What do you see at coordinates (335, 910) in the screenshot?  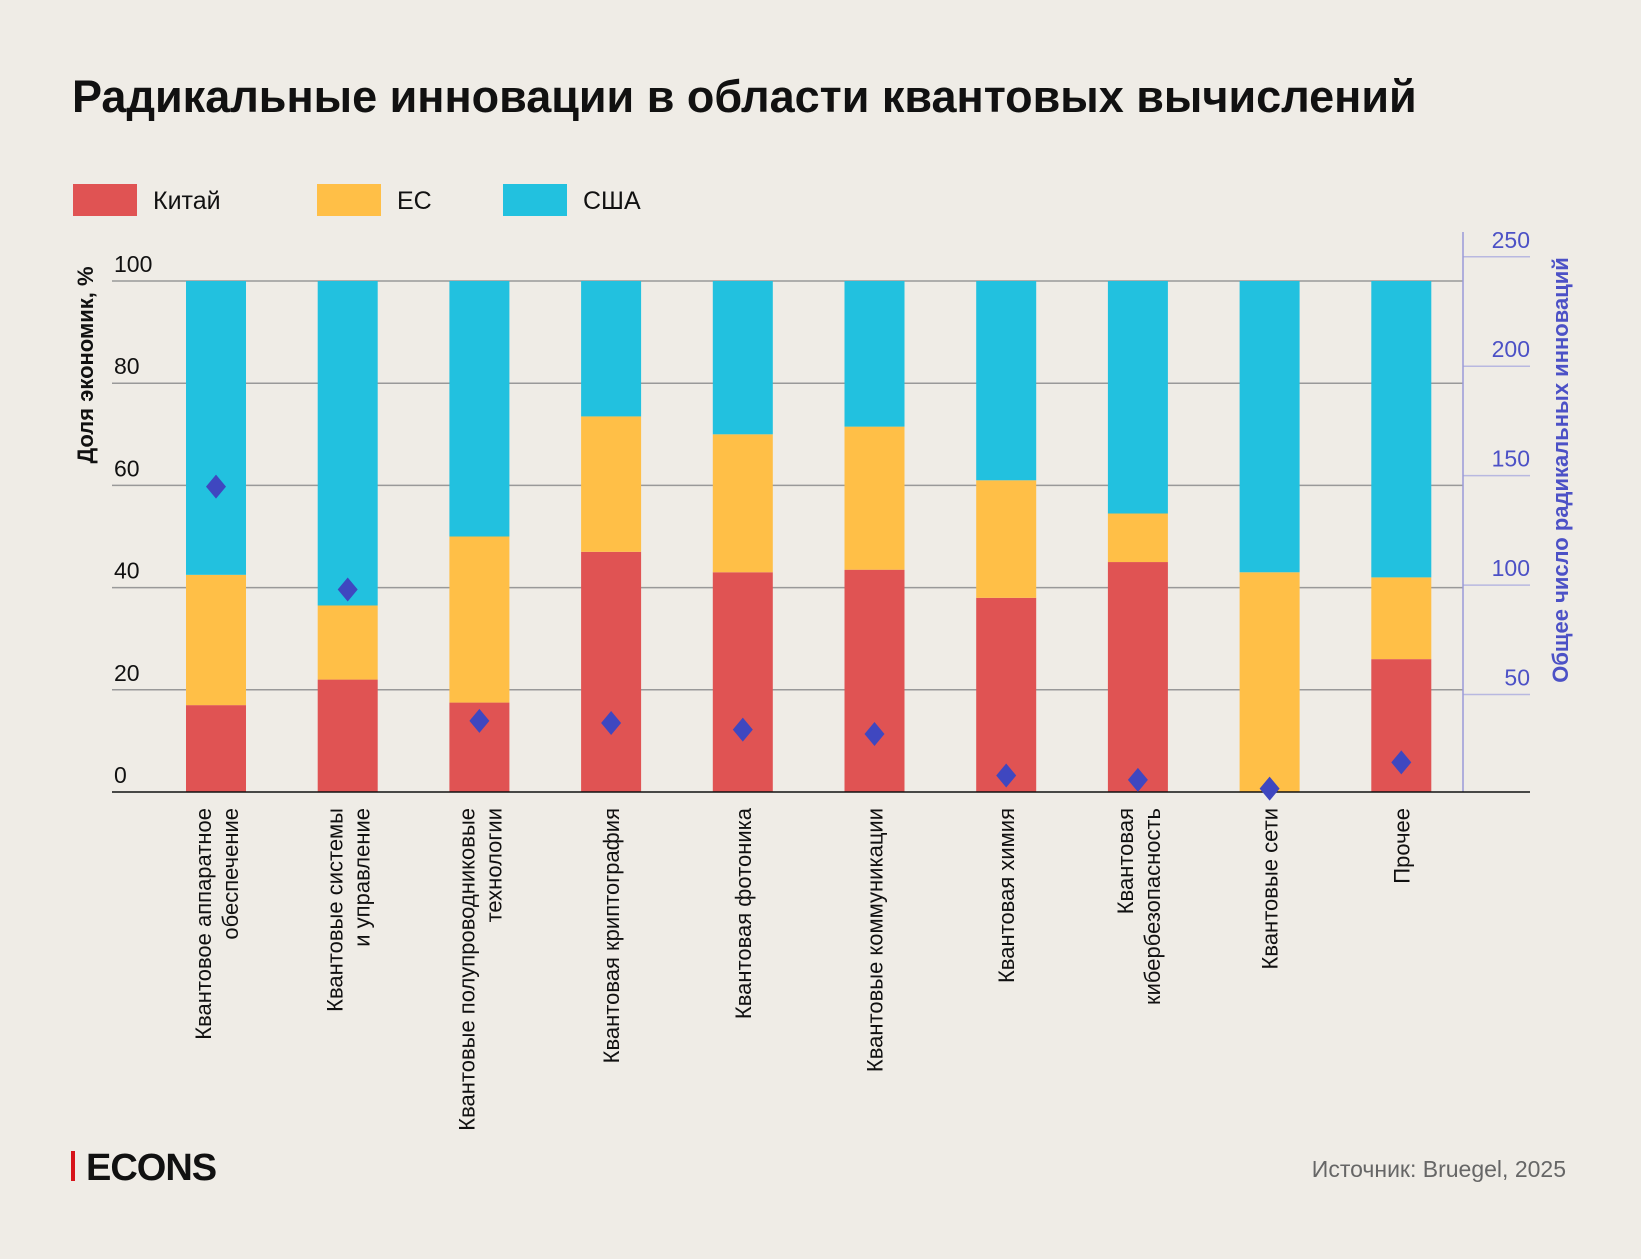 I see `category-label-line: Квантовые системы` at bounding box center [335, 910].